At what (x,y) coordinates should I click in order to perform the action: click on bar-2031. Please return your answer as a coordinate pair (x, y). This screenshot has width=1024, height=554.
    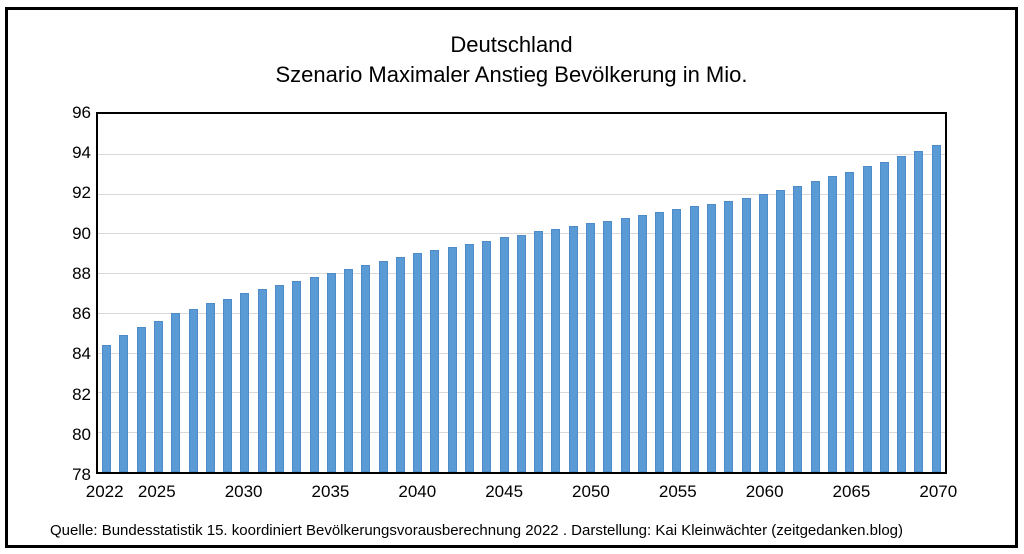
    Looking at the image, I should click on (262, 380).